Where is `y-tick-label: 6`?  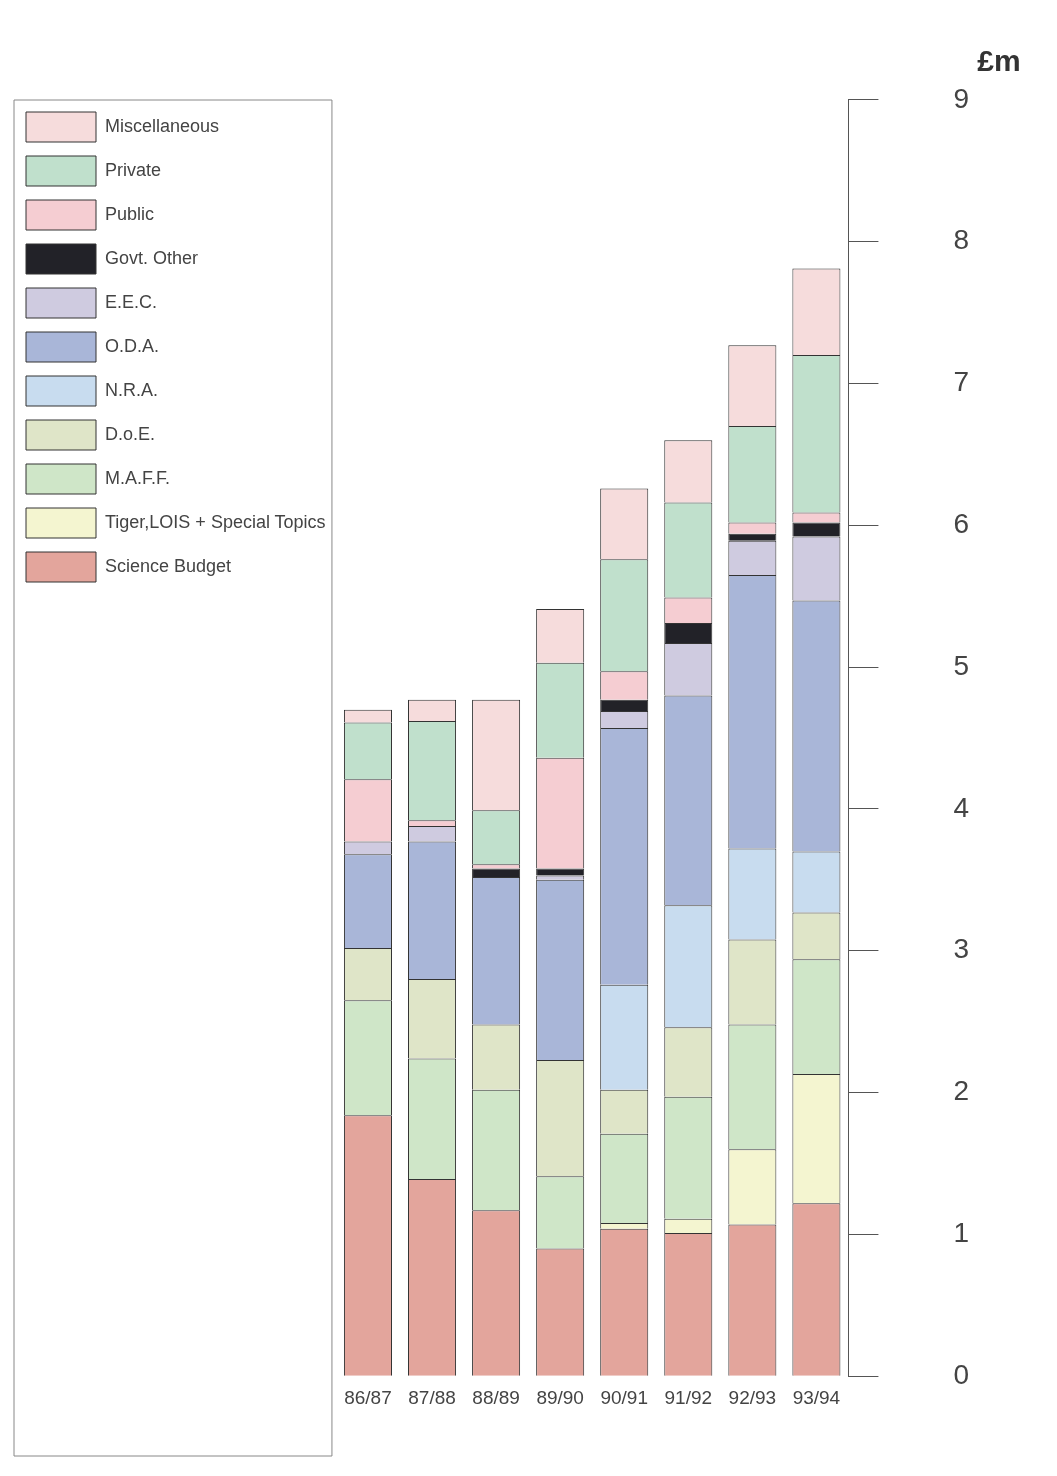
y-tick-label: 6 is located at coordinates (961, 523).